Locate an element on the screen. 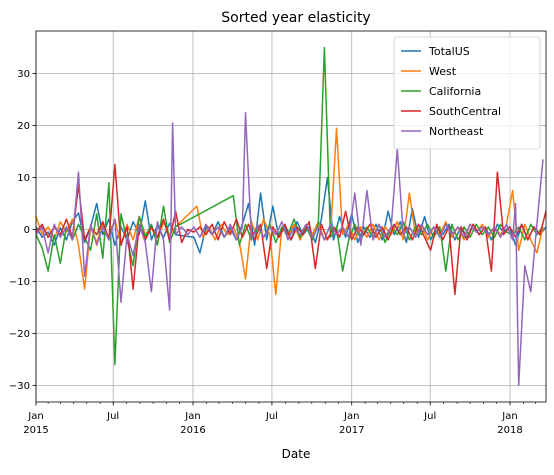  legend-entry: West is located at coordinates (443, 71).